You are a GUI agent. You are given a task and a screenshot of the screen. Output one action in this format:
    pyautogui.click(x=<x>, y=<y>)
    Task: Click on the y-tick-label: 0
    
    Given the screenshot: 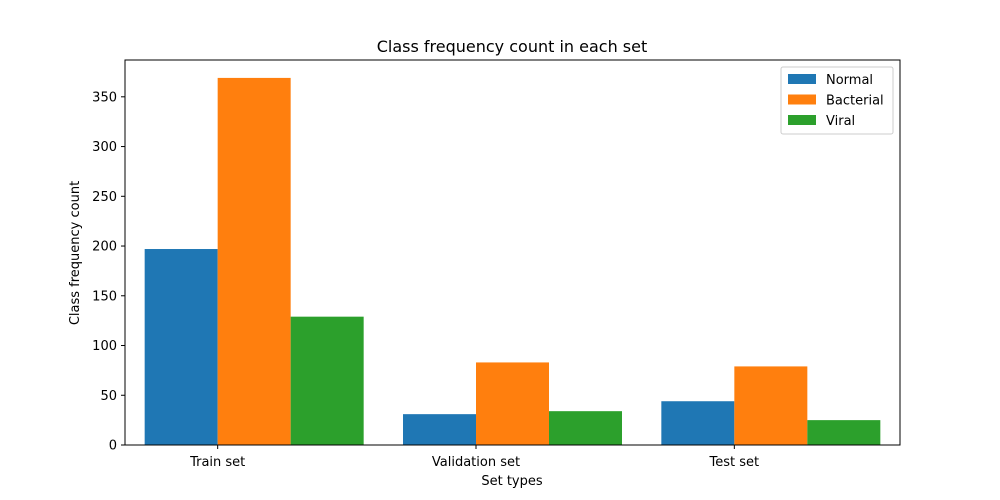 What is the action you would take?
    pyautogui.click(x=113, y=446)
    